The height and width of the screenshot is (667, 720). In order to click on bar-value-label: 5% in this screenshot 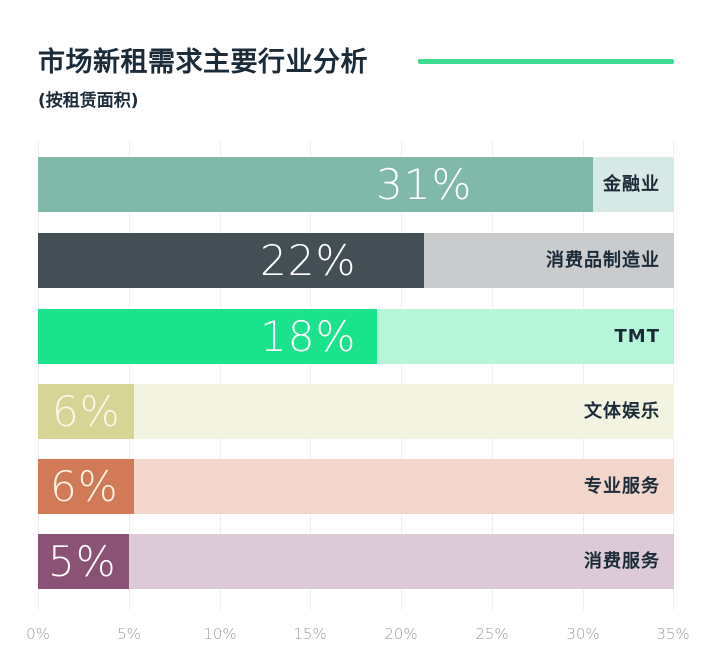, I will do `click(82, 561)`.